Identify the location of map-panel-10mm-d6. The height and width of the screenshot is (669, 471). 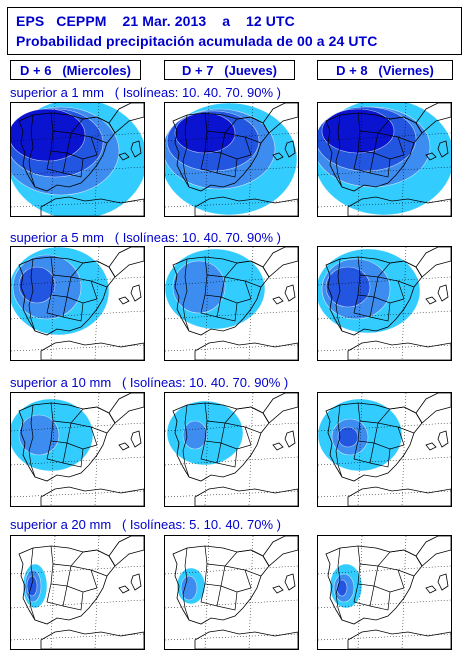
(77, 449).